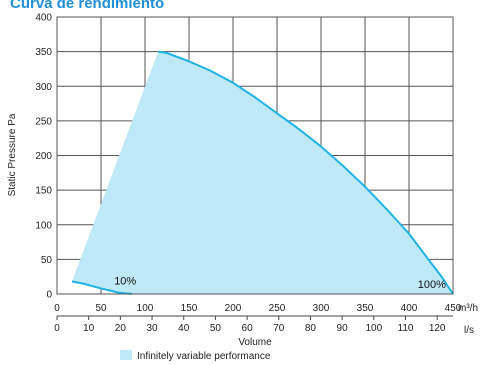 This screenshot has width=486, height=365. I want to click on annotations: 10% 100%, so click(280, 282).